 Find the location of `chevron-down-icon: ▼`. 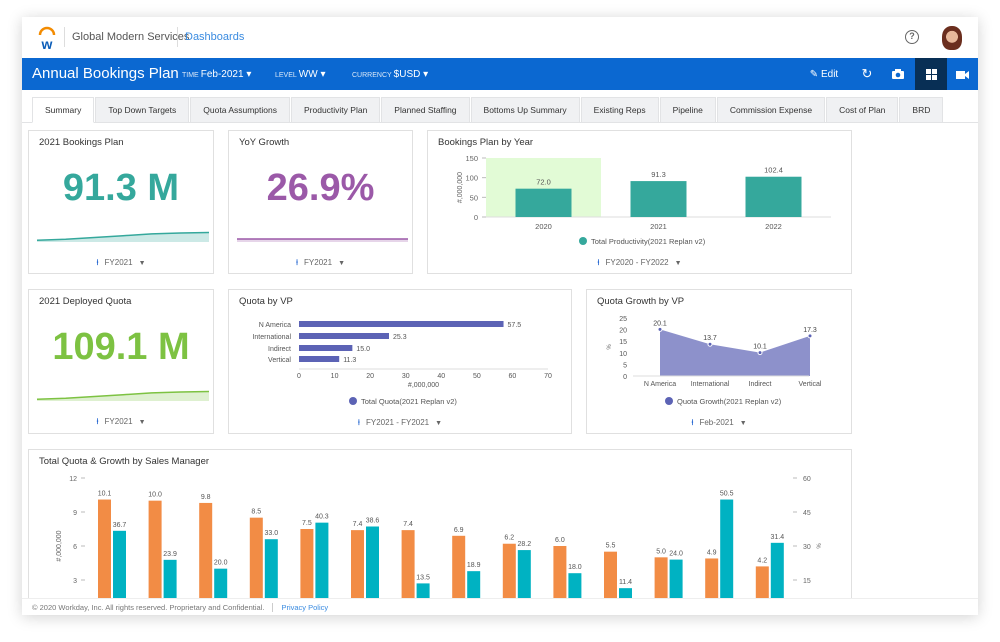

chevron-down-icon: ▼ is located at coordinates (678, 263).